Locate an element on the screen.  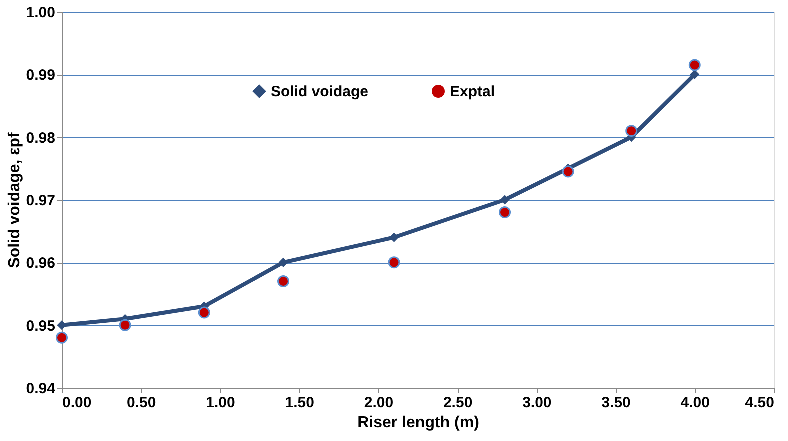
y-tick-label: 0.97 is located at coordinates (41, 201).